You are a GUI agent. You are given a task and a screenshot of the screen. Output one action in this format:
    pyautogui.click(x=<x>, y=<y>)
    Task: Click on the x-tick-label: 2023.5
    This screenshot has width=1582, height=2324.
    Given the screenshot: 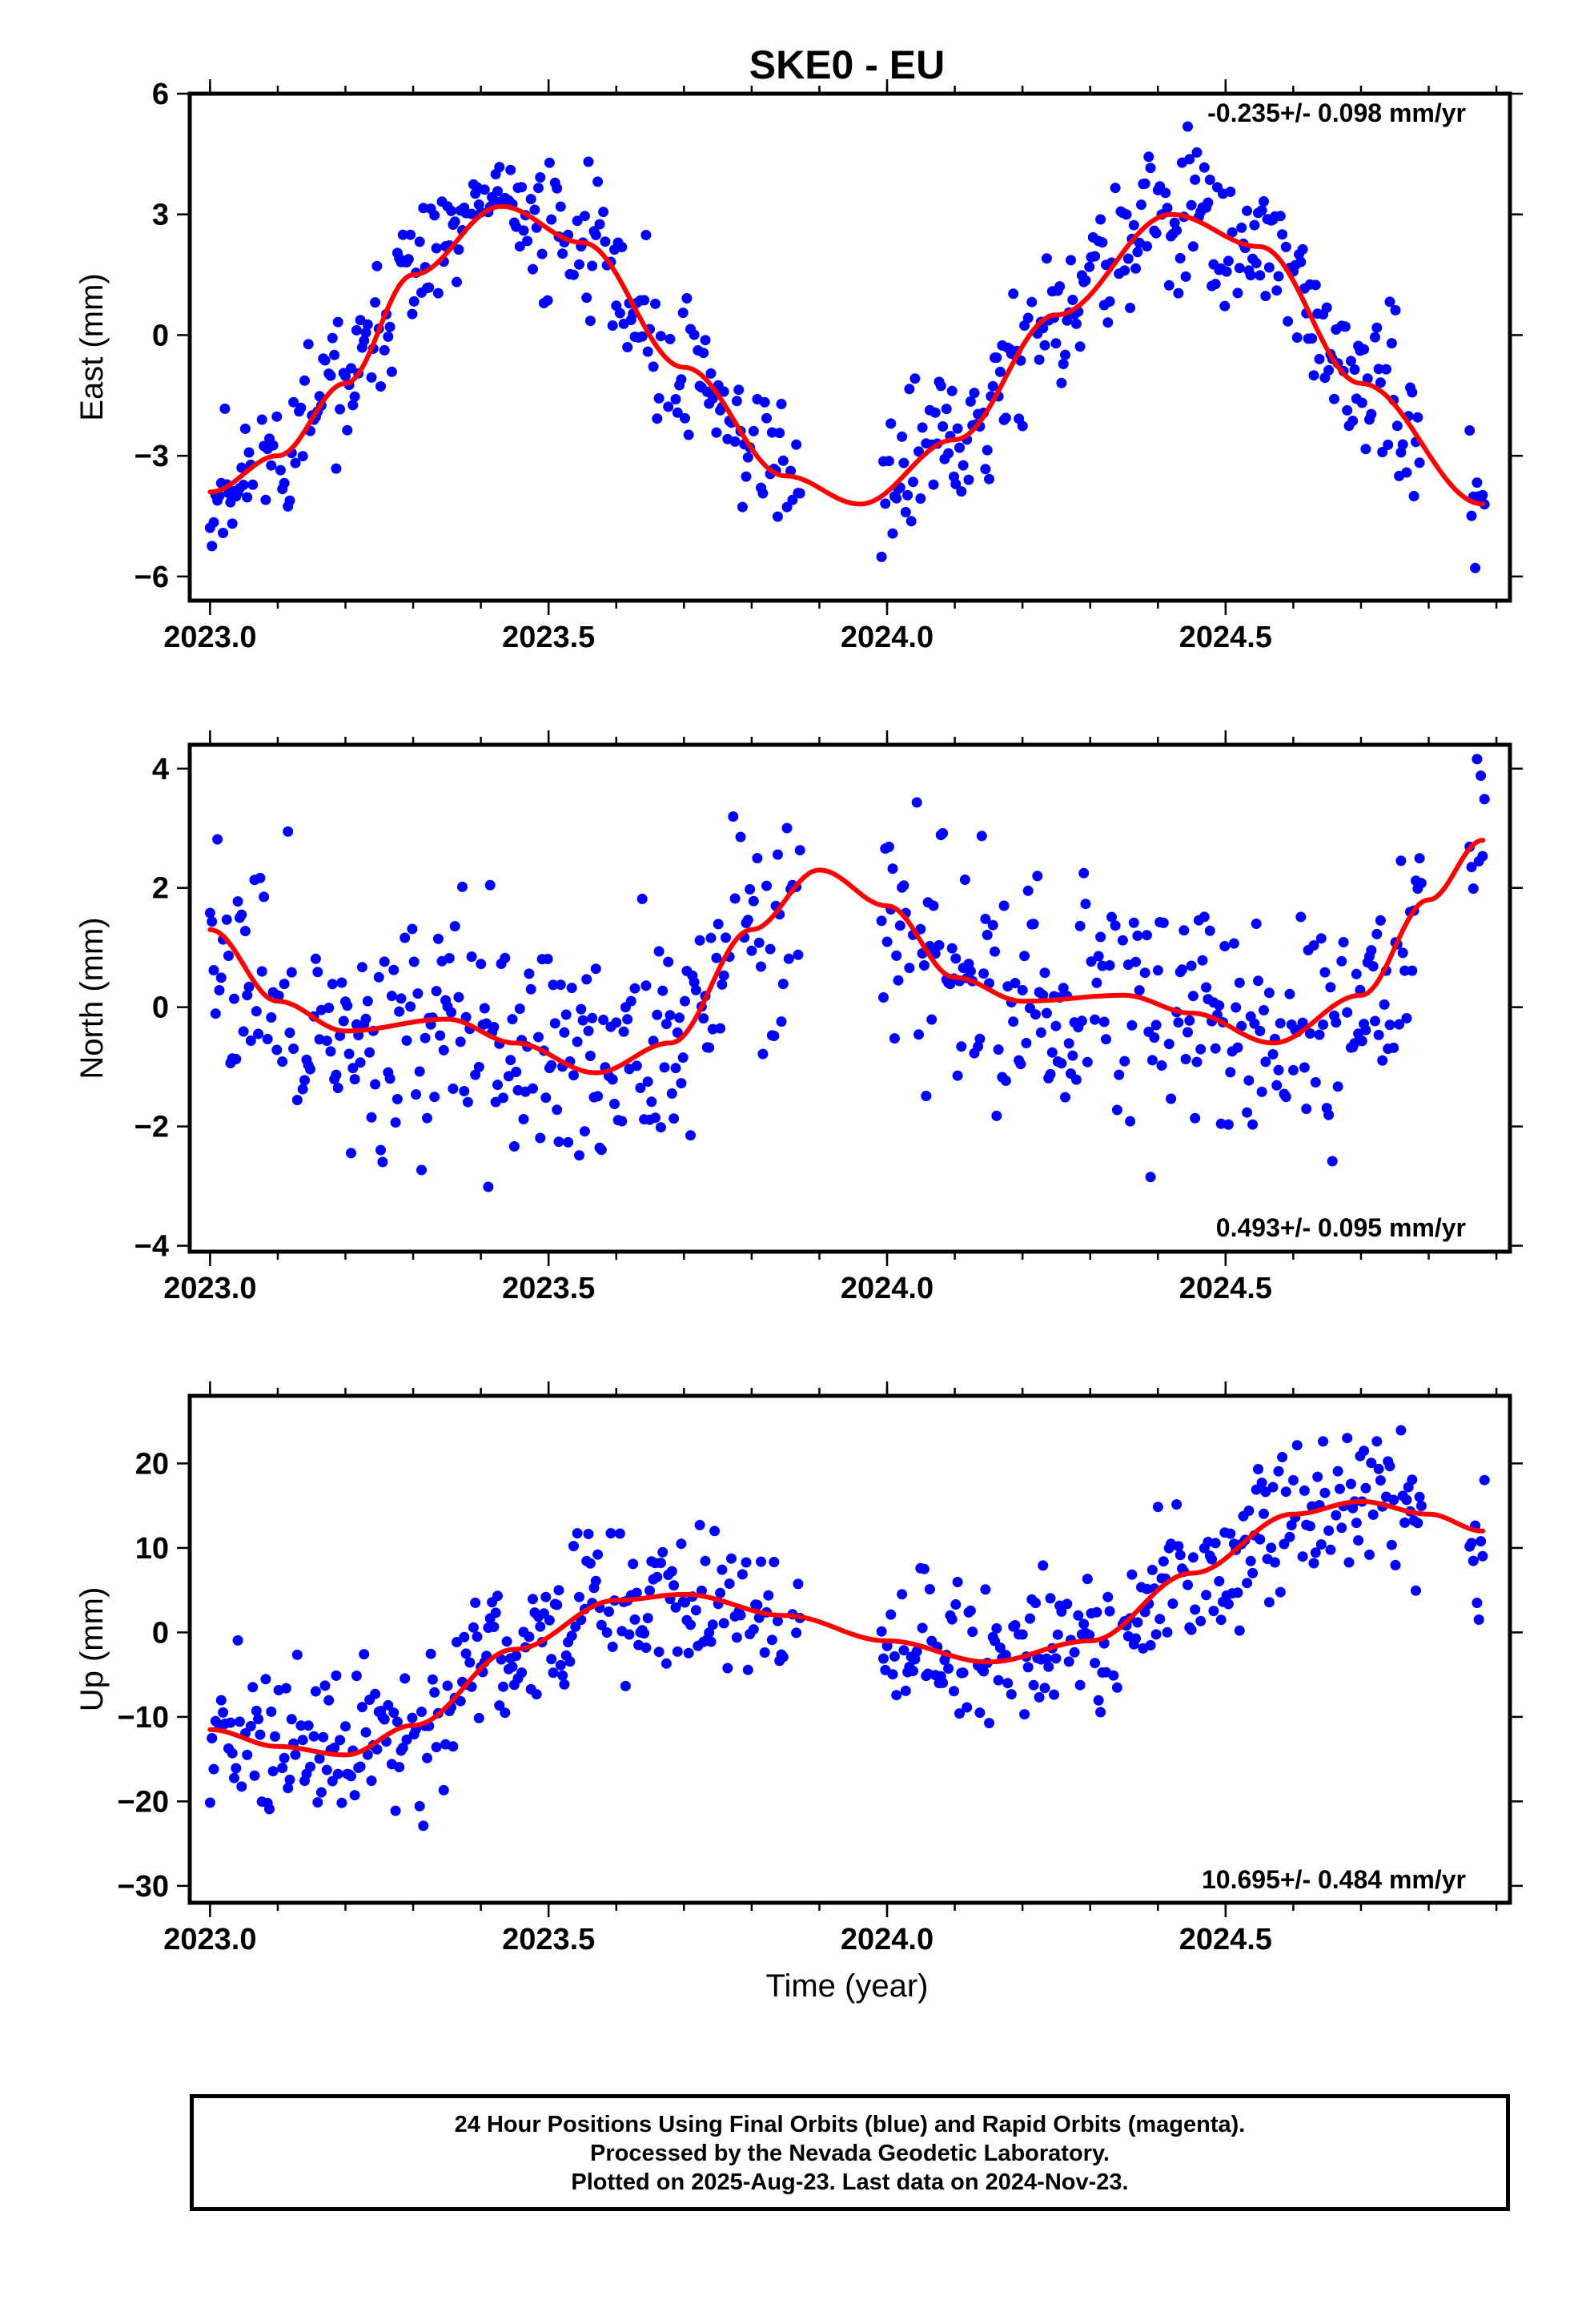 What is the action you would take?
    pyautogui.click(x=548, y=637)
    